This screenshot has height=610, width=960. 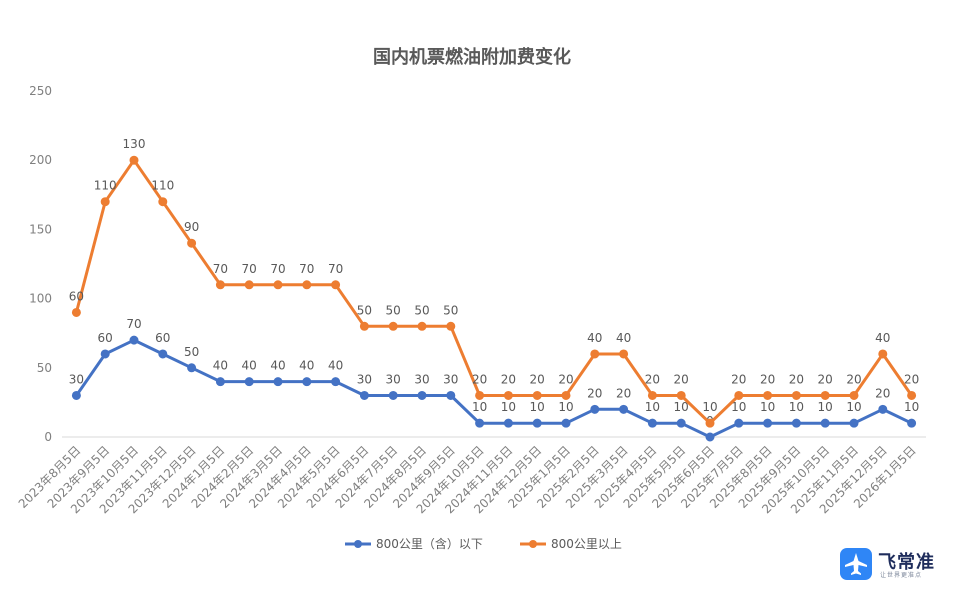 What do you see at coordinates (40, 229) in the screenshot?
I see `y-tick-label: 150` at bounding box center [40, 229].